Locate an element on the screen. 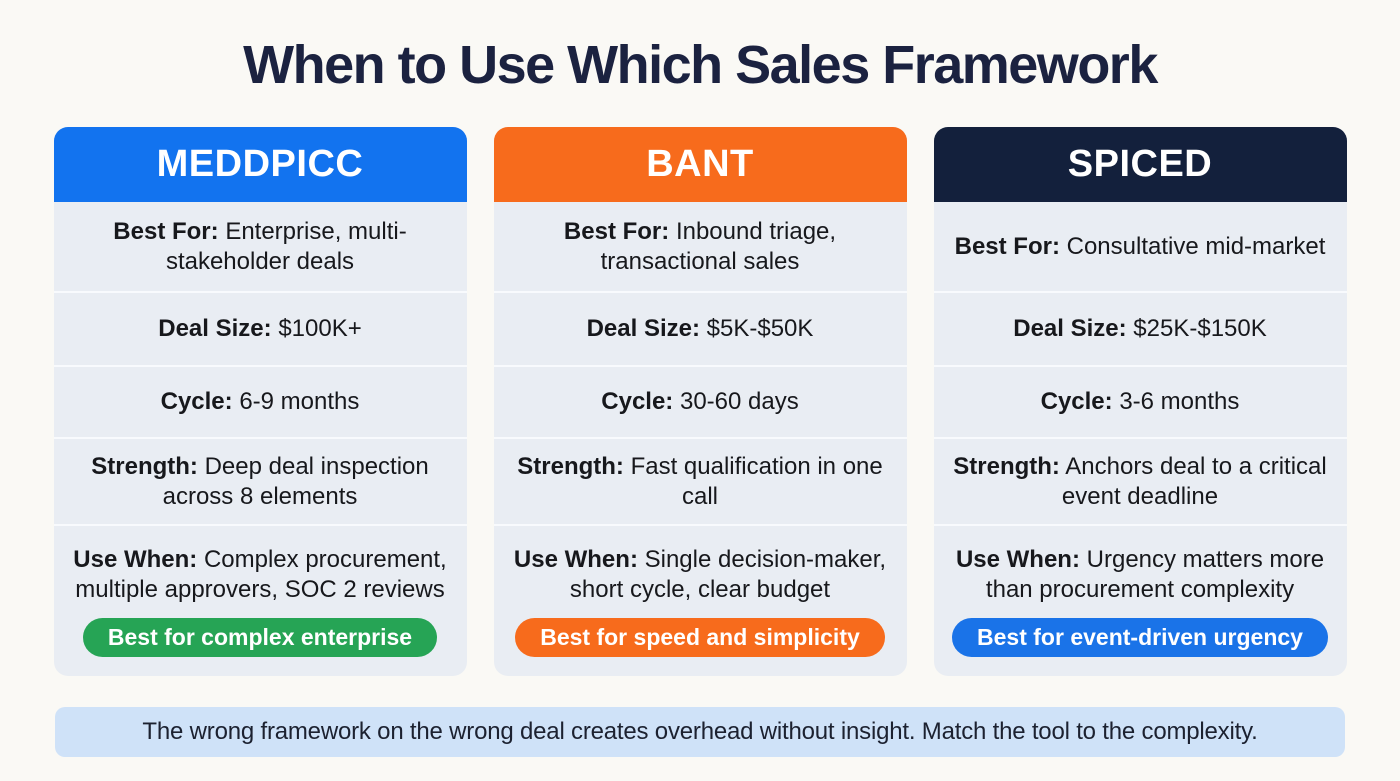 This screenshot has width=1400, height=781. card-row-deal-size: Deal Size: $5K-$50K is located at coordinates (700, 328).